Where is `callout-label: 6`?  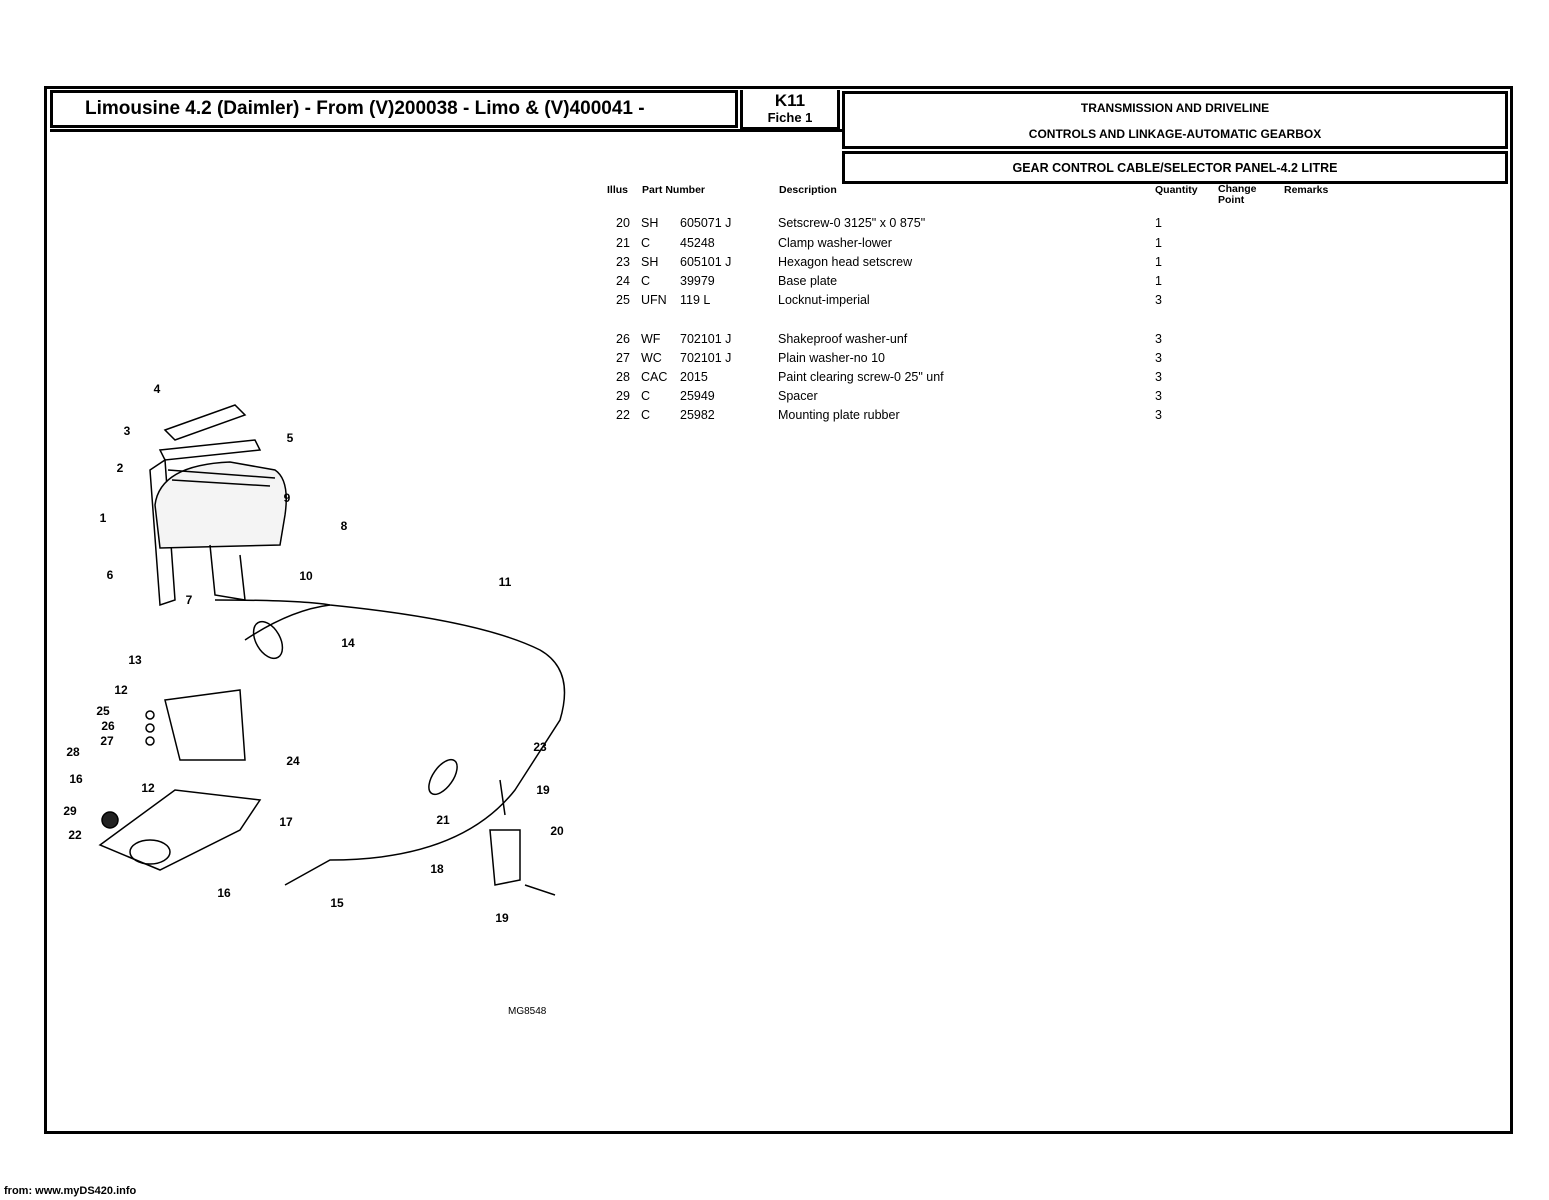 callout-label: 6 is located at coordinates (110, 575).